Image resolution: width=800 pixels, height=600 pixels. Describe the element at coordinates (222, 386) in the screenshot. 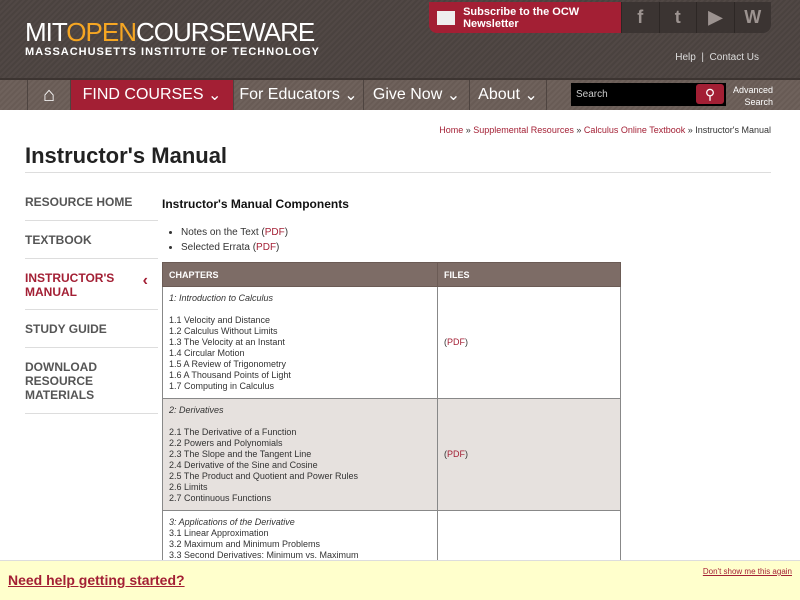

I see `section-item: 1.7 Computing in Calculus` at that location.